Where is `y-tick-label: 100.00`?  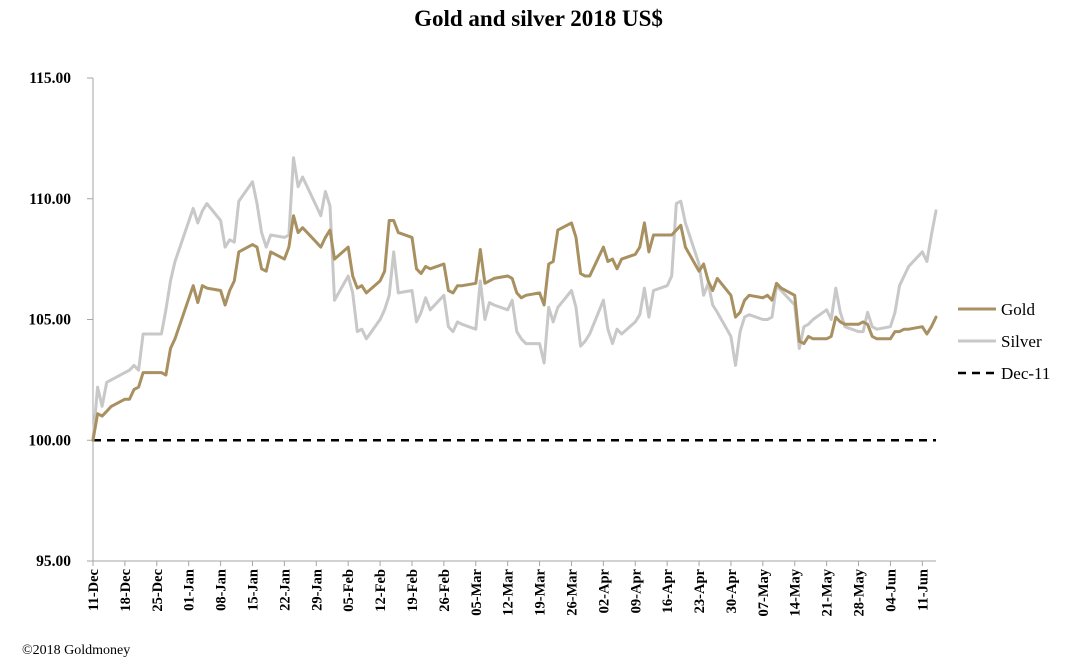
y-tick-label: 100.00 is located at coordinates (49, 440).